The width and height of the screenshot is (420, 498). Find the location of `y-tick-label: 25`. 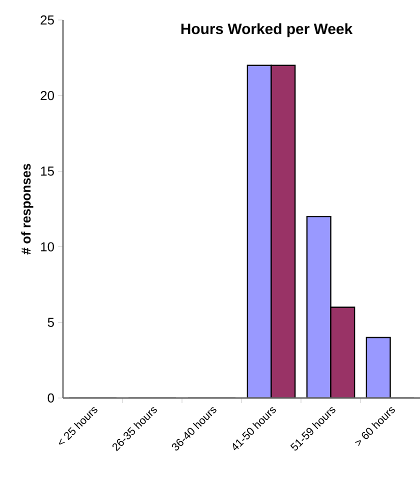

y-tick-label: 25 is located at coordinates (47, 20).